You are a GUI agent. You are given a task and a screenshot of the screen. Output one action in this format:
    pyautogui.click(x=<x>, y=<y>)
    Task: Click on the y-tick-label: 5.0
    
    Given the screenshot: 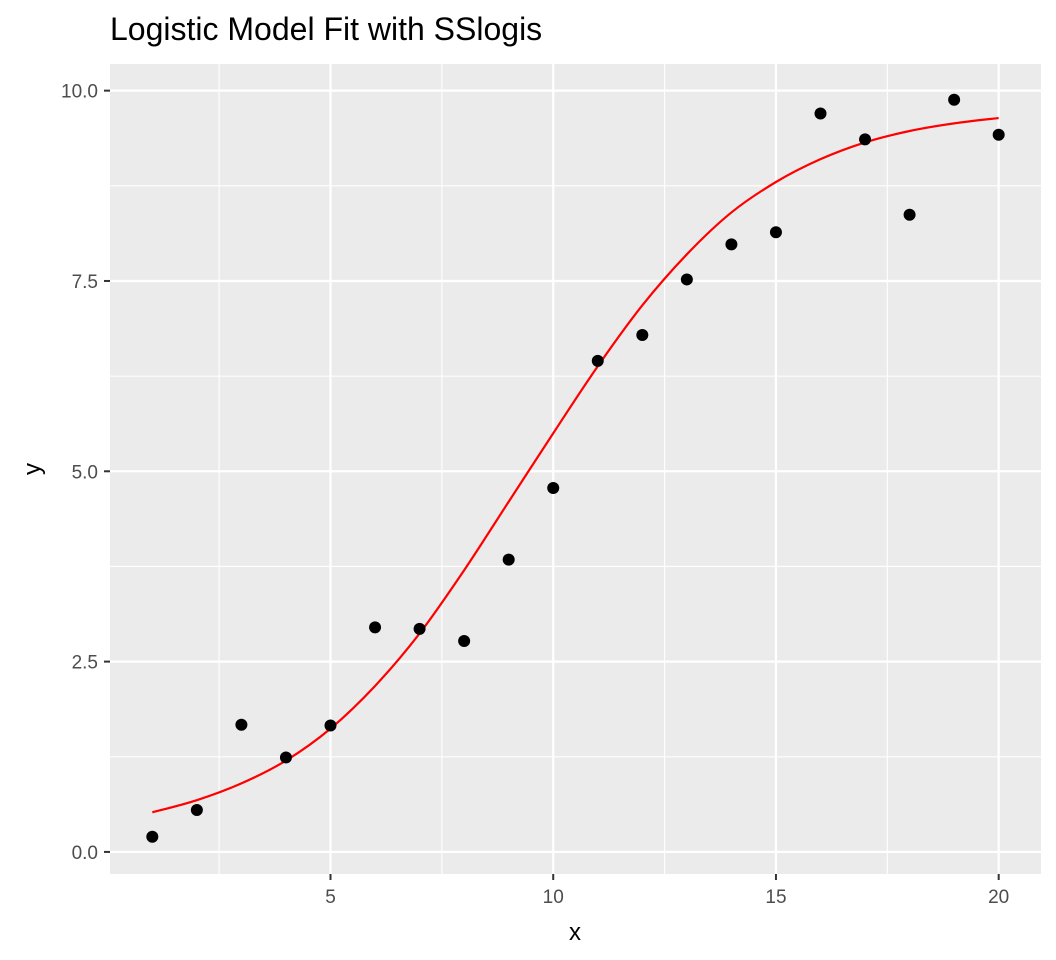 What is the action you would take?
    pyautogui.click(x=85, y=472)
    